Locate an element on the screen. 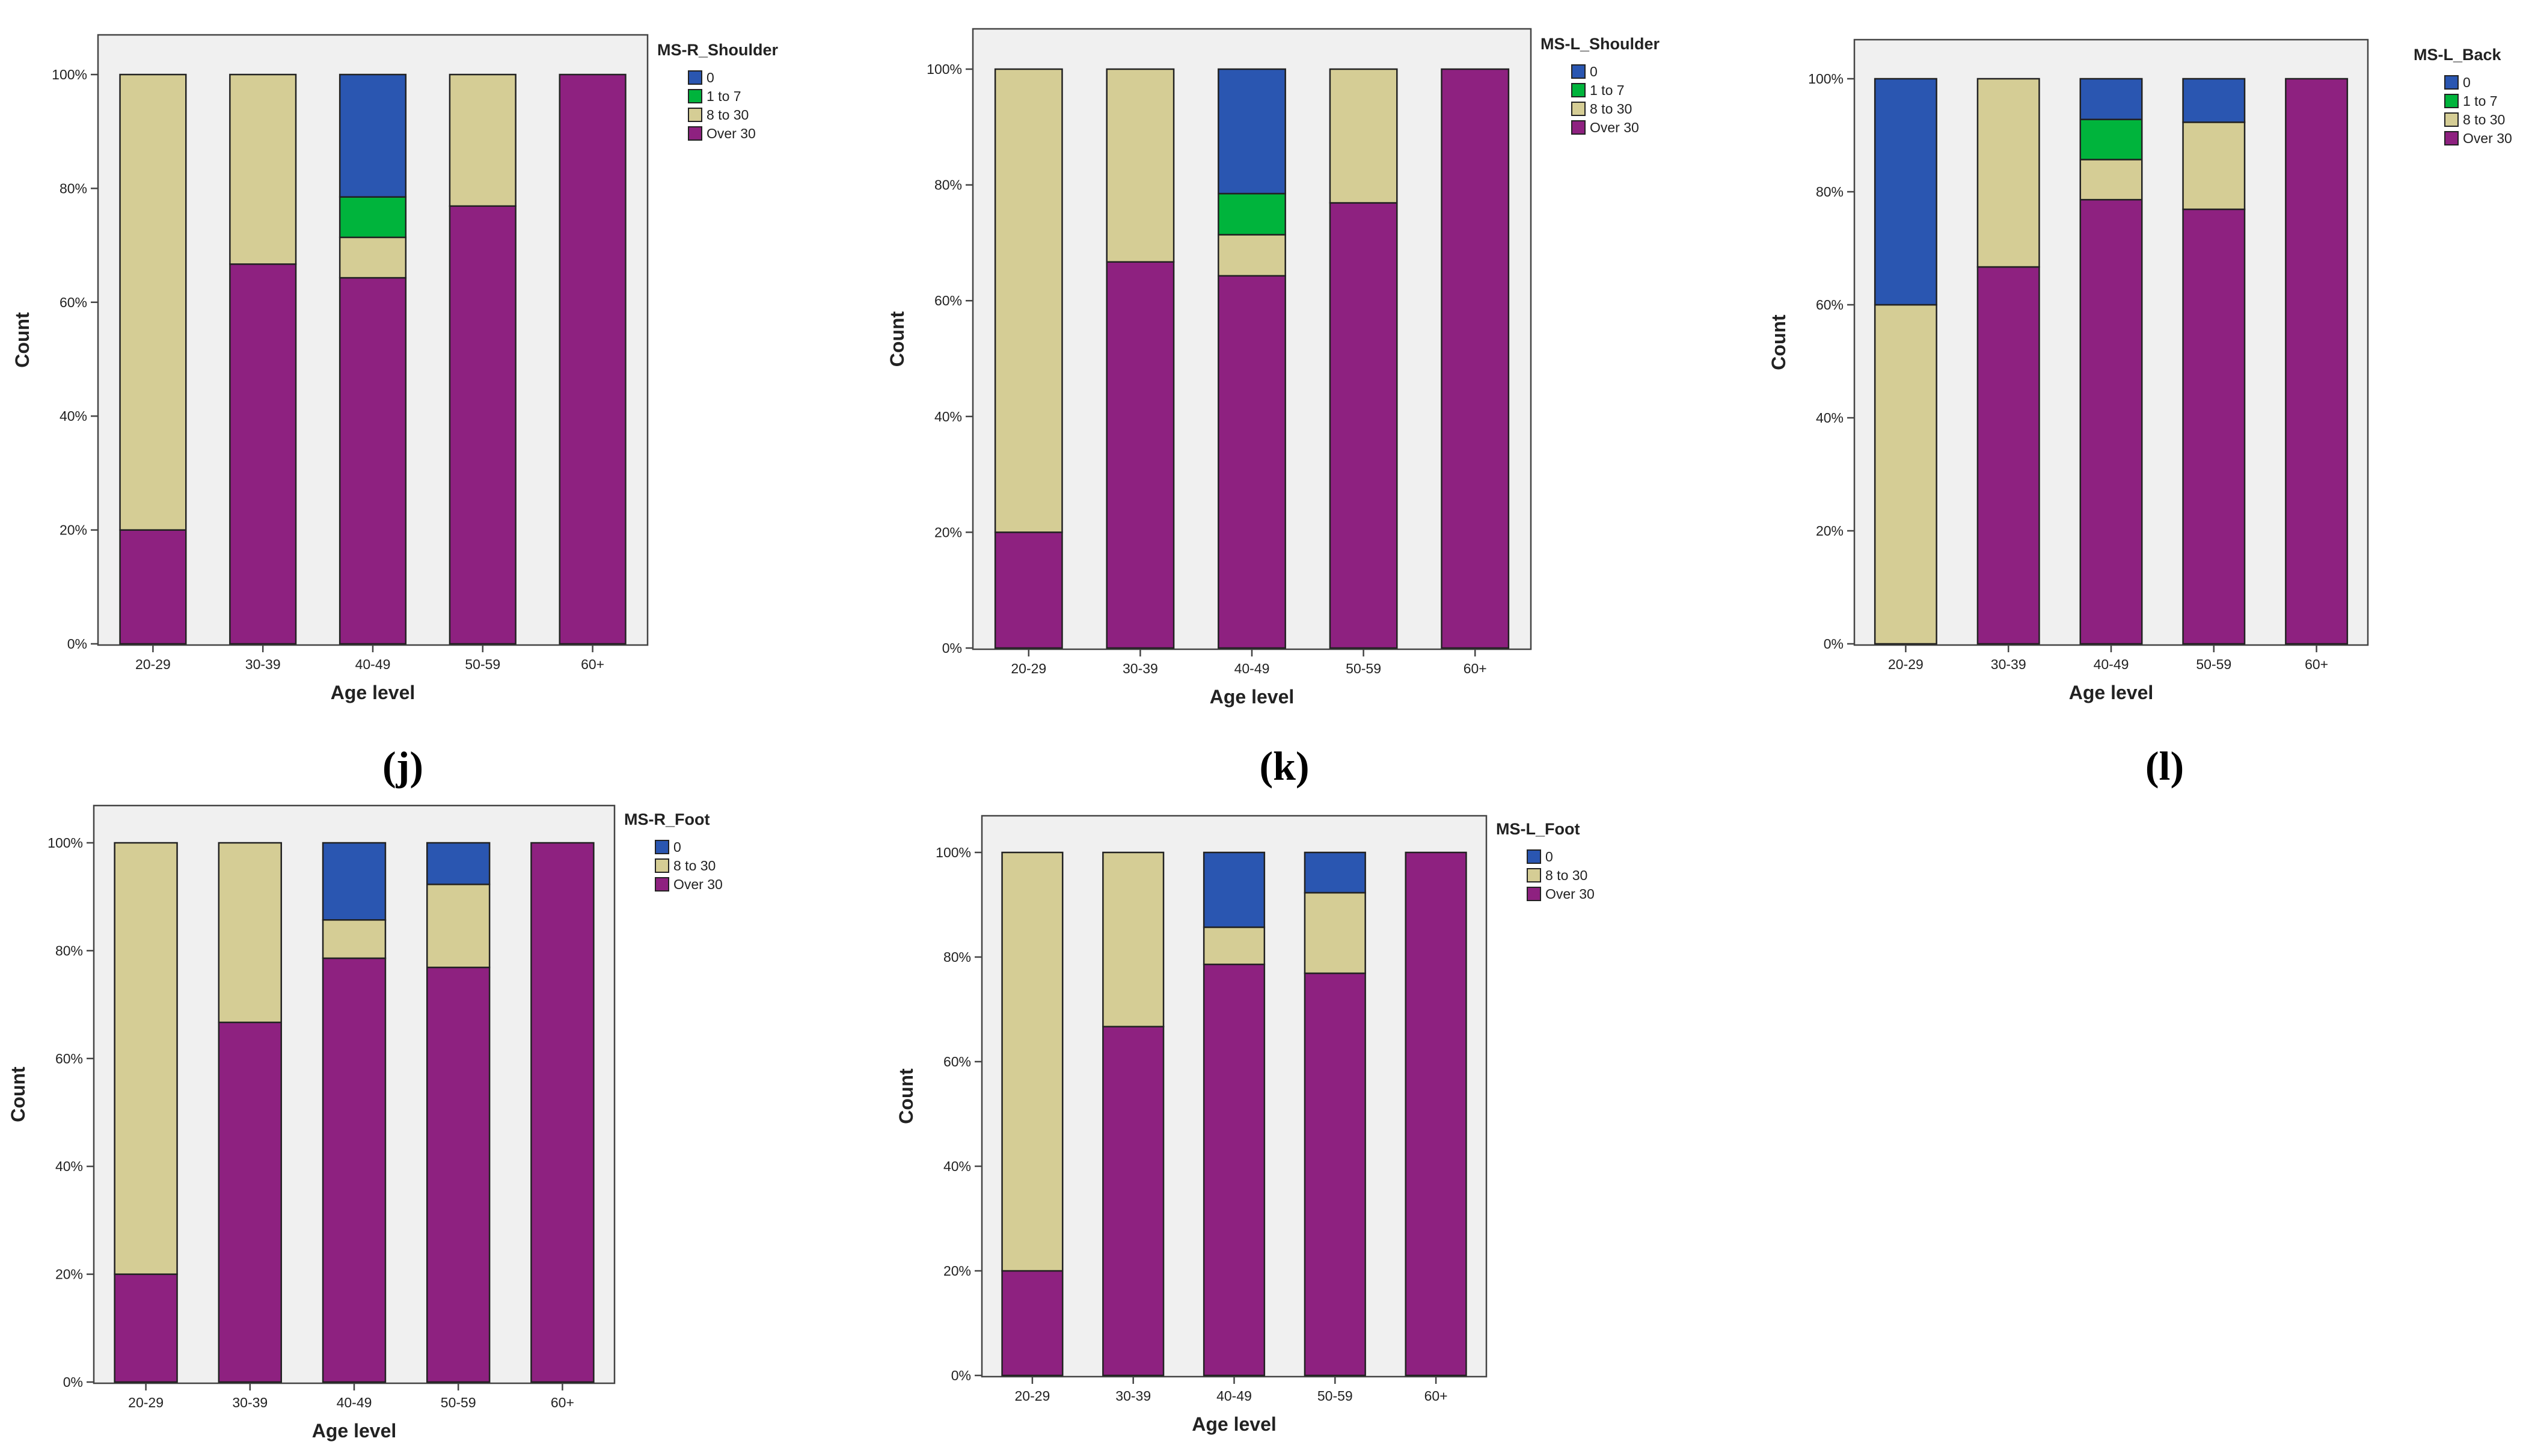  legend: MS-R_Foot 0 8 to 30 Over 30 is located at coordinates (673, 851).